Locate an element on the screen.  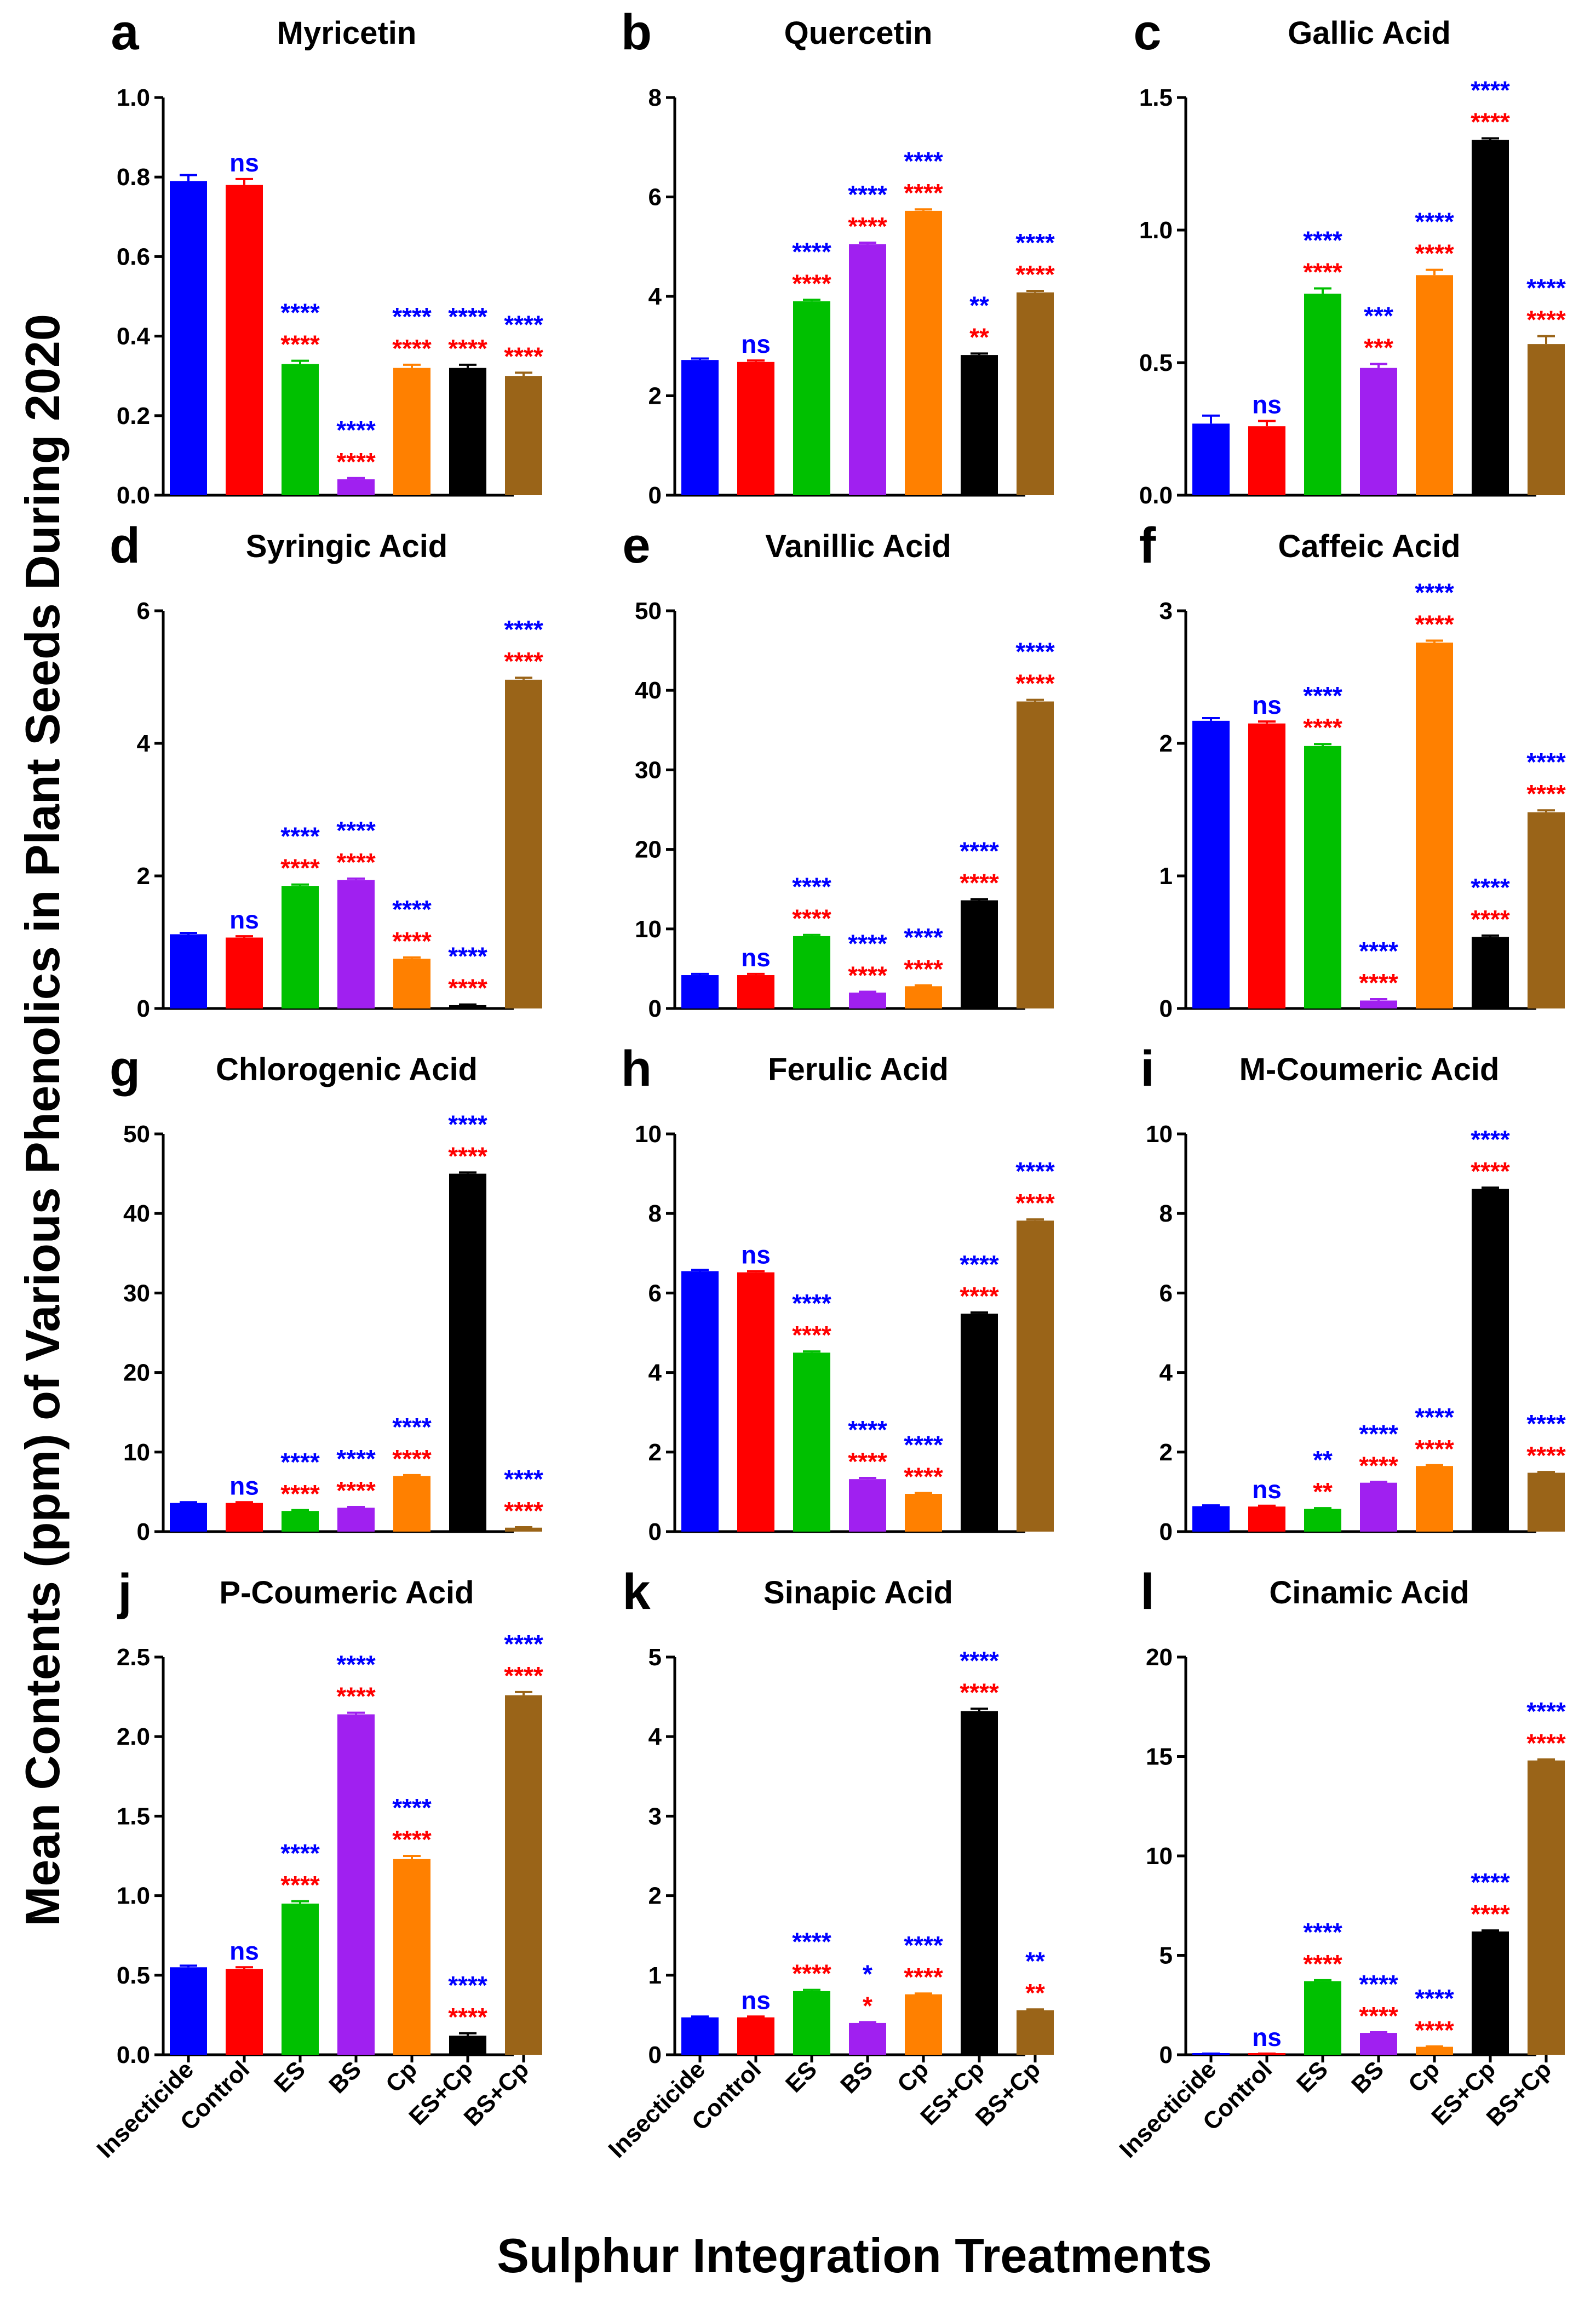
panel-title: Gallic Acid is located at coordinates (1370, 33).